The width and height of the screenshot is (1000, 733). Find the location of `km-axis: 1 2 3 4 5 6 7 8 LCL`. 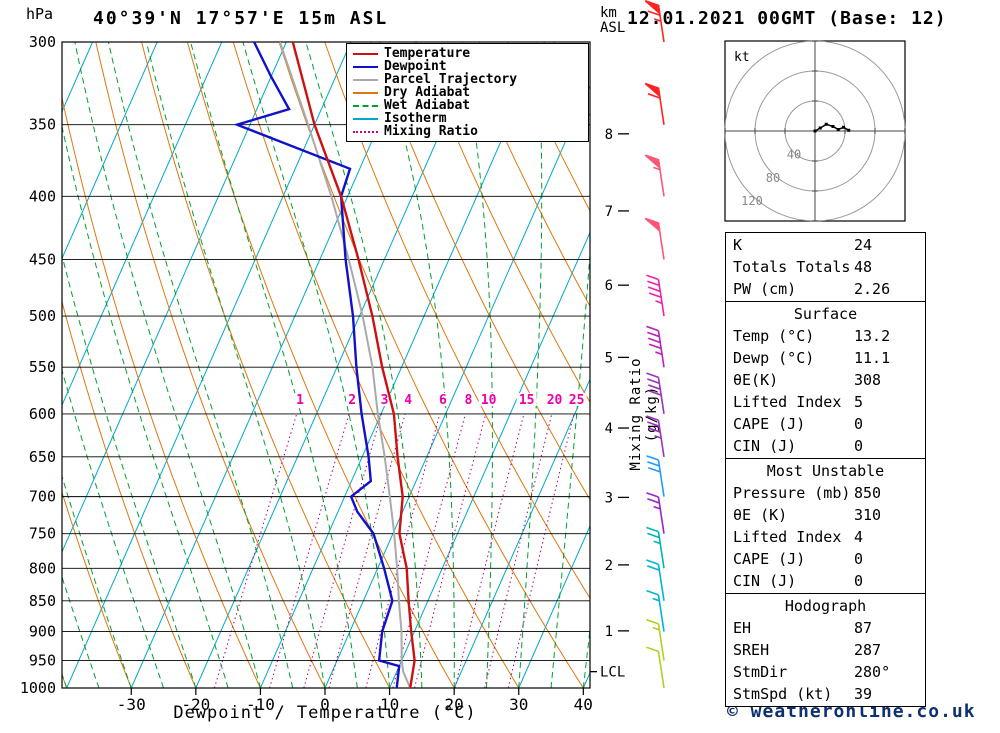

km-axis: 1 2 3 4 5 6 7 8 LCL is located at coordinates (609, 404).